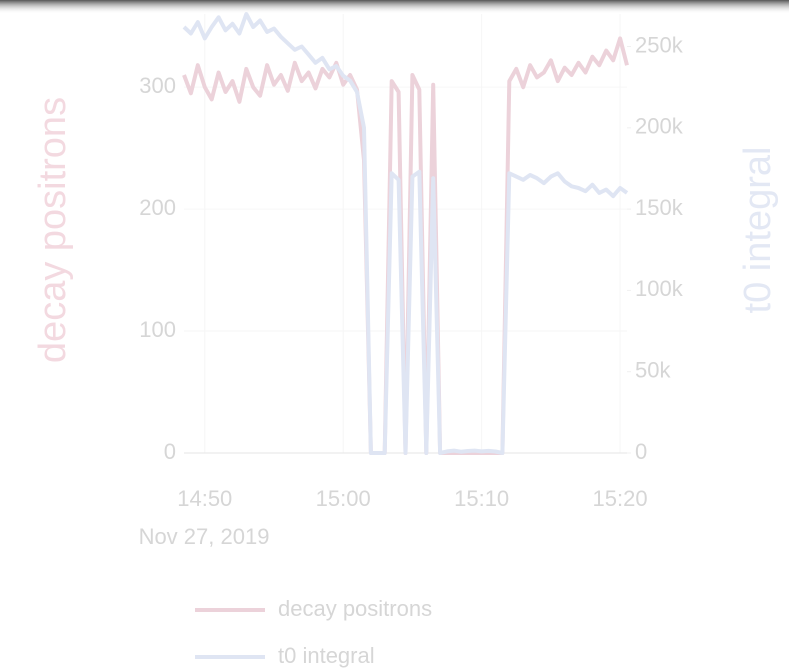  I want to click on y-axis-label: decay positrons, so click(53, 230).